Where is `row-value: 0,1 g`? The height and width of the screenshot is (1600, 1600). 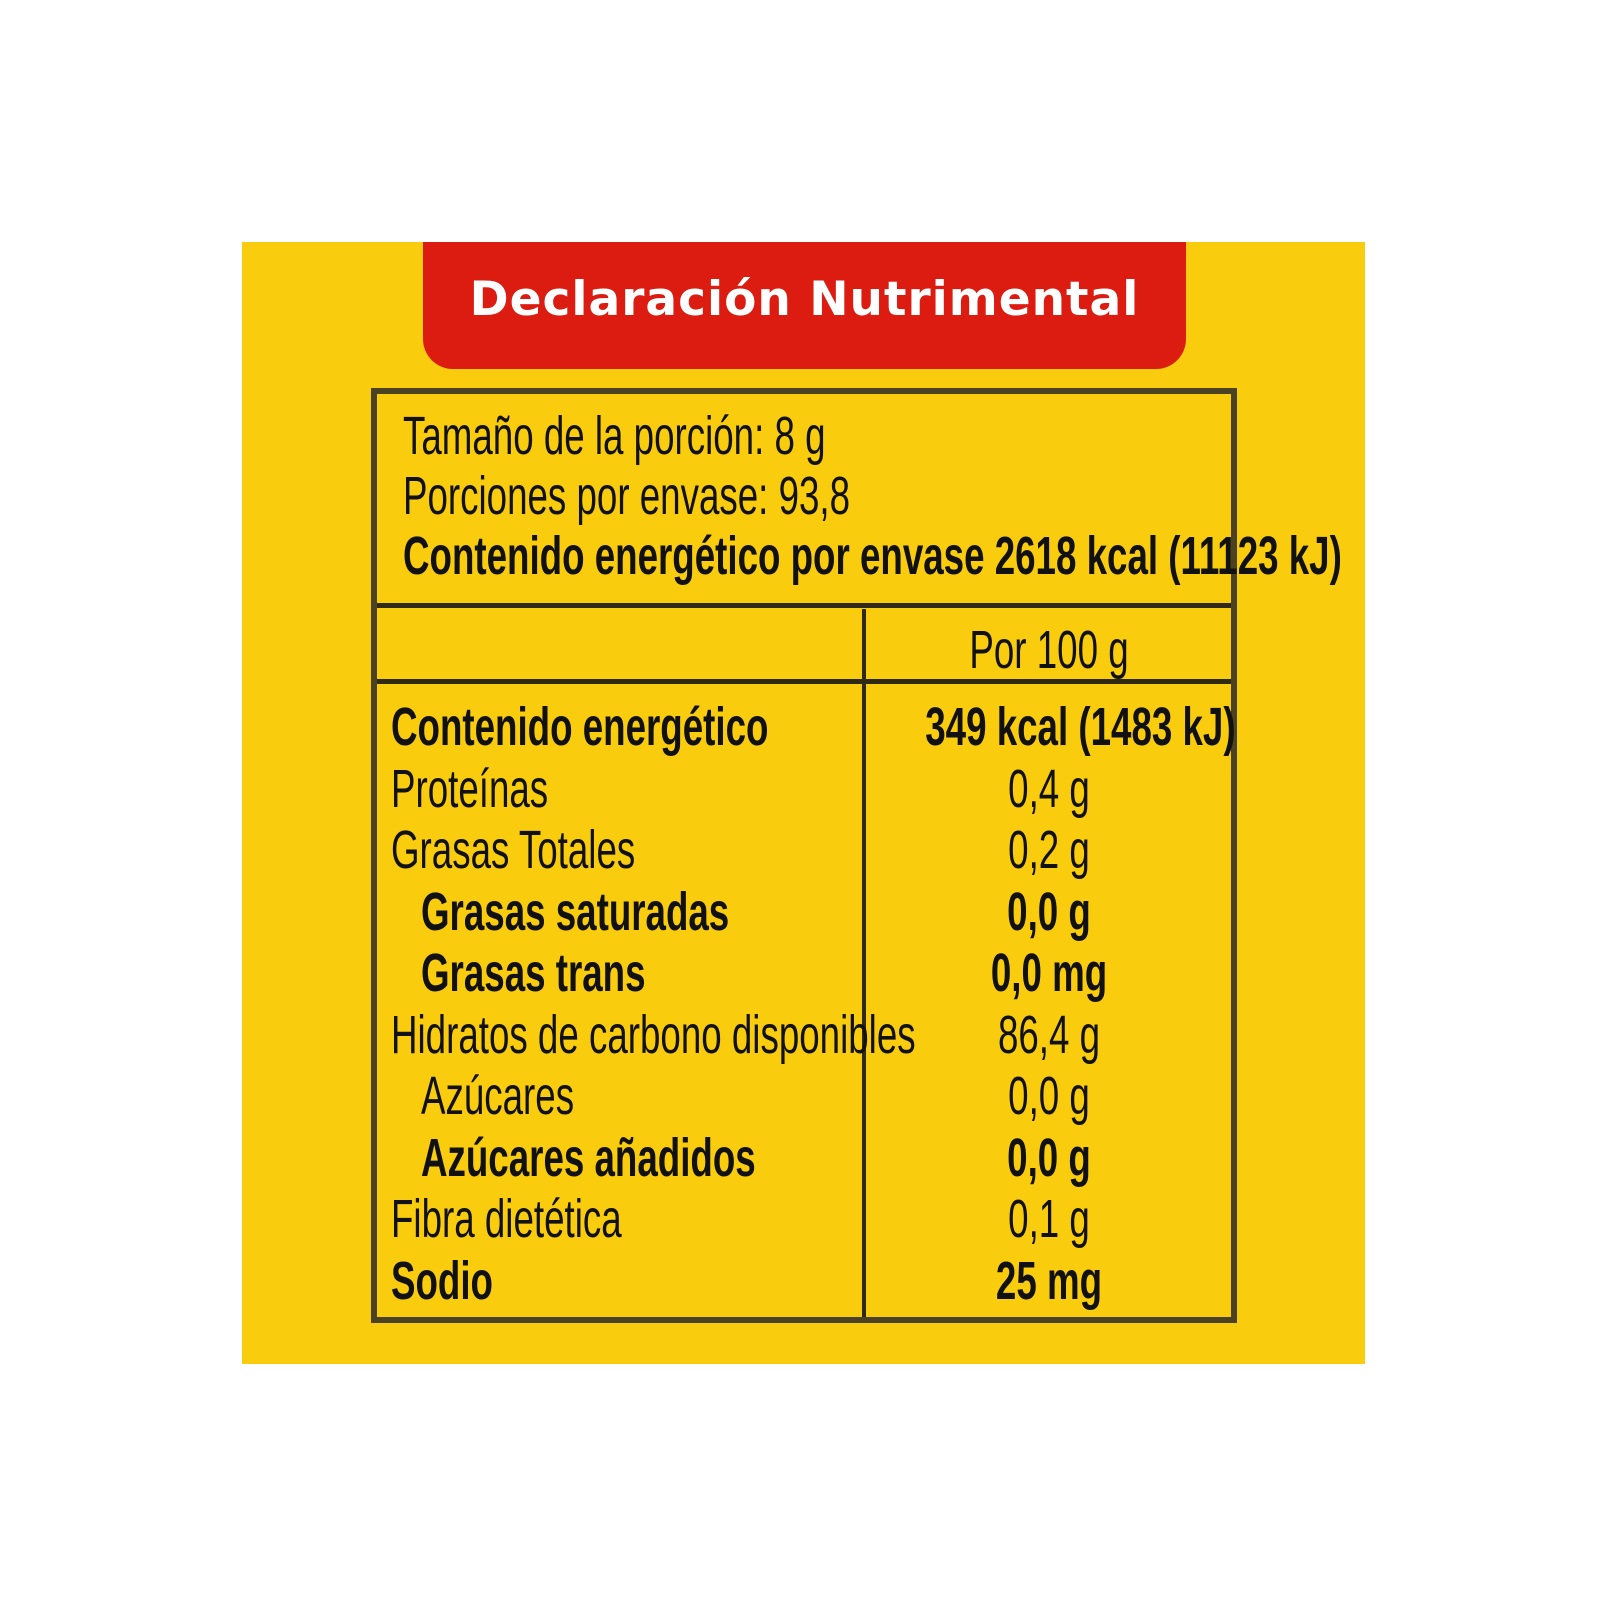
row-value: 0,1 g is located at coordinates (1049, 1219).